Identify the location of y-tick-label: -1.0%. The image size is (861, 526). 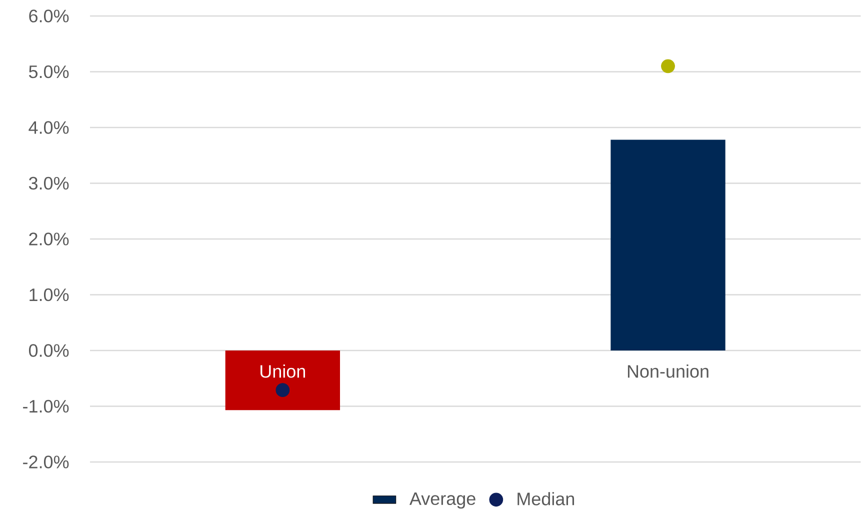
(46, 406).